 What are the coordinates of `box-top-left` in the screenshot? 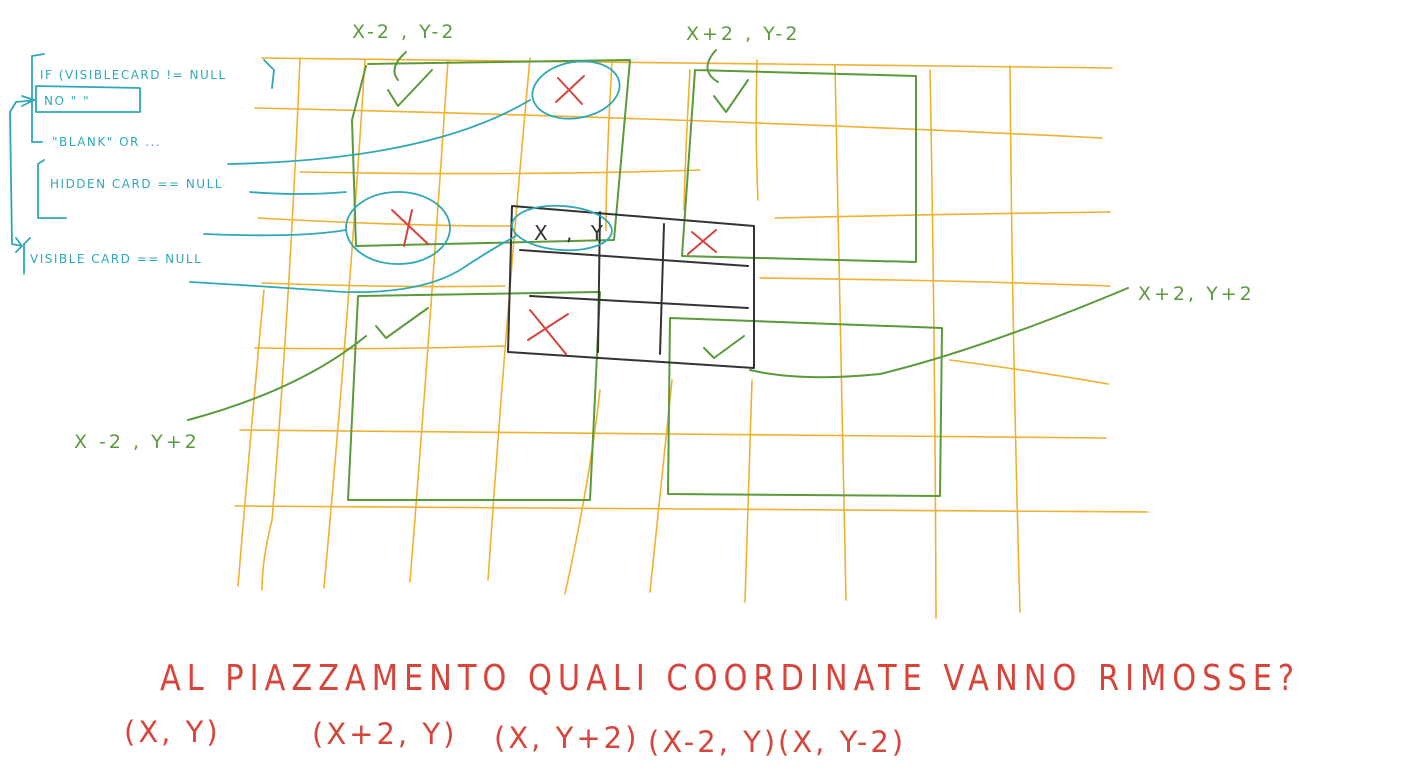 It's located at (491, 153).